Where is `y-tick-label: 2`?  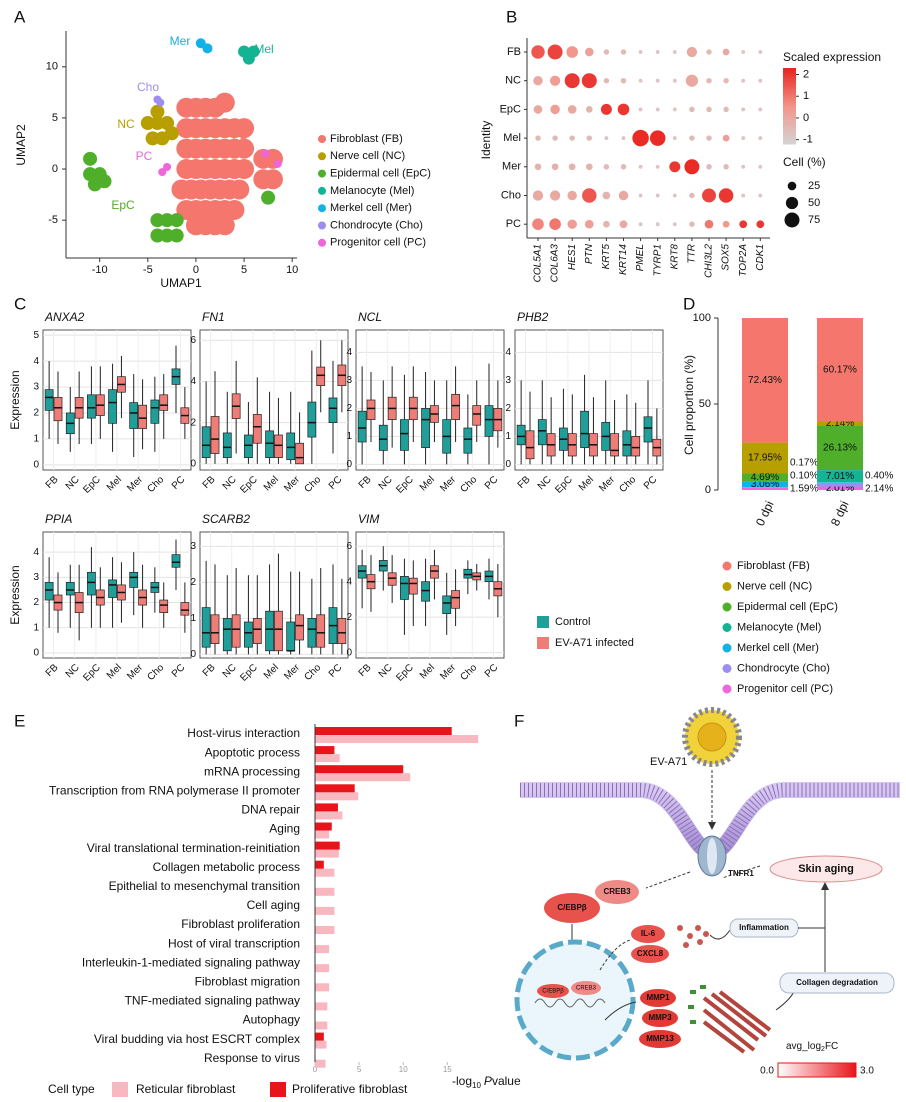
y-tick-label: 2 is located at coordinates (36, 602).